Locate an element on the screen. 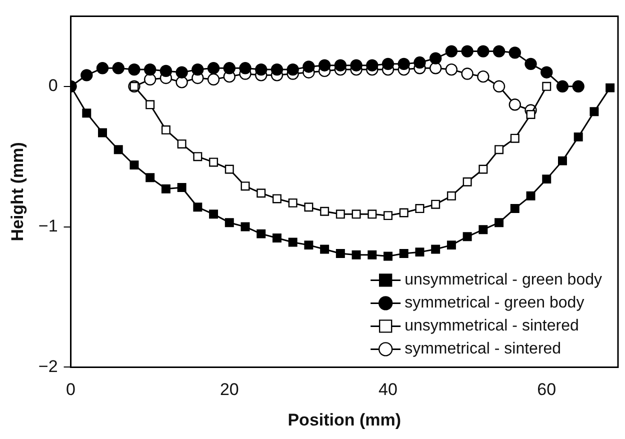  y-tick-label: −2 is located at coordinates (48, 366).